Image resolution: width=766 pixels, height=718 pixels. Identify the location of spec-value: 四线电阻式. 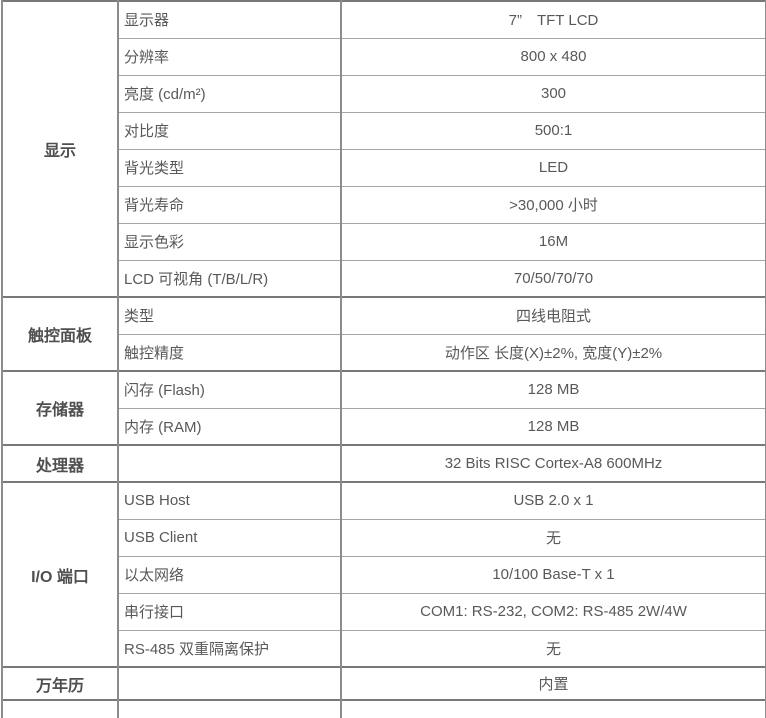
(553, 315).